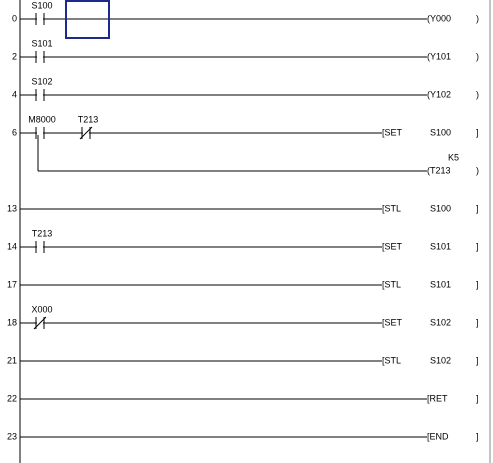 Image resolution: width=493 pixels, height=463 pixels. I want to click on step-number: 21, so click(12, 360).